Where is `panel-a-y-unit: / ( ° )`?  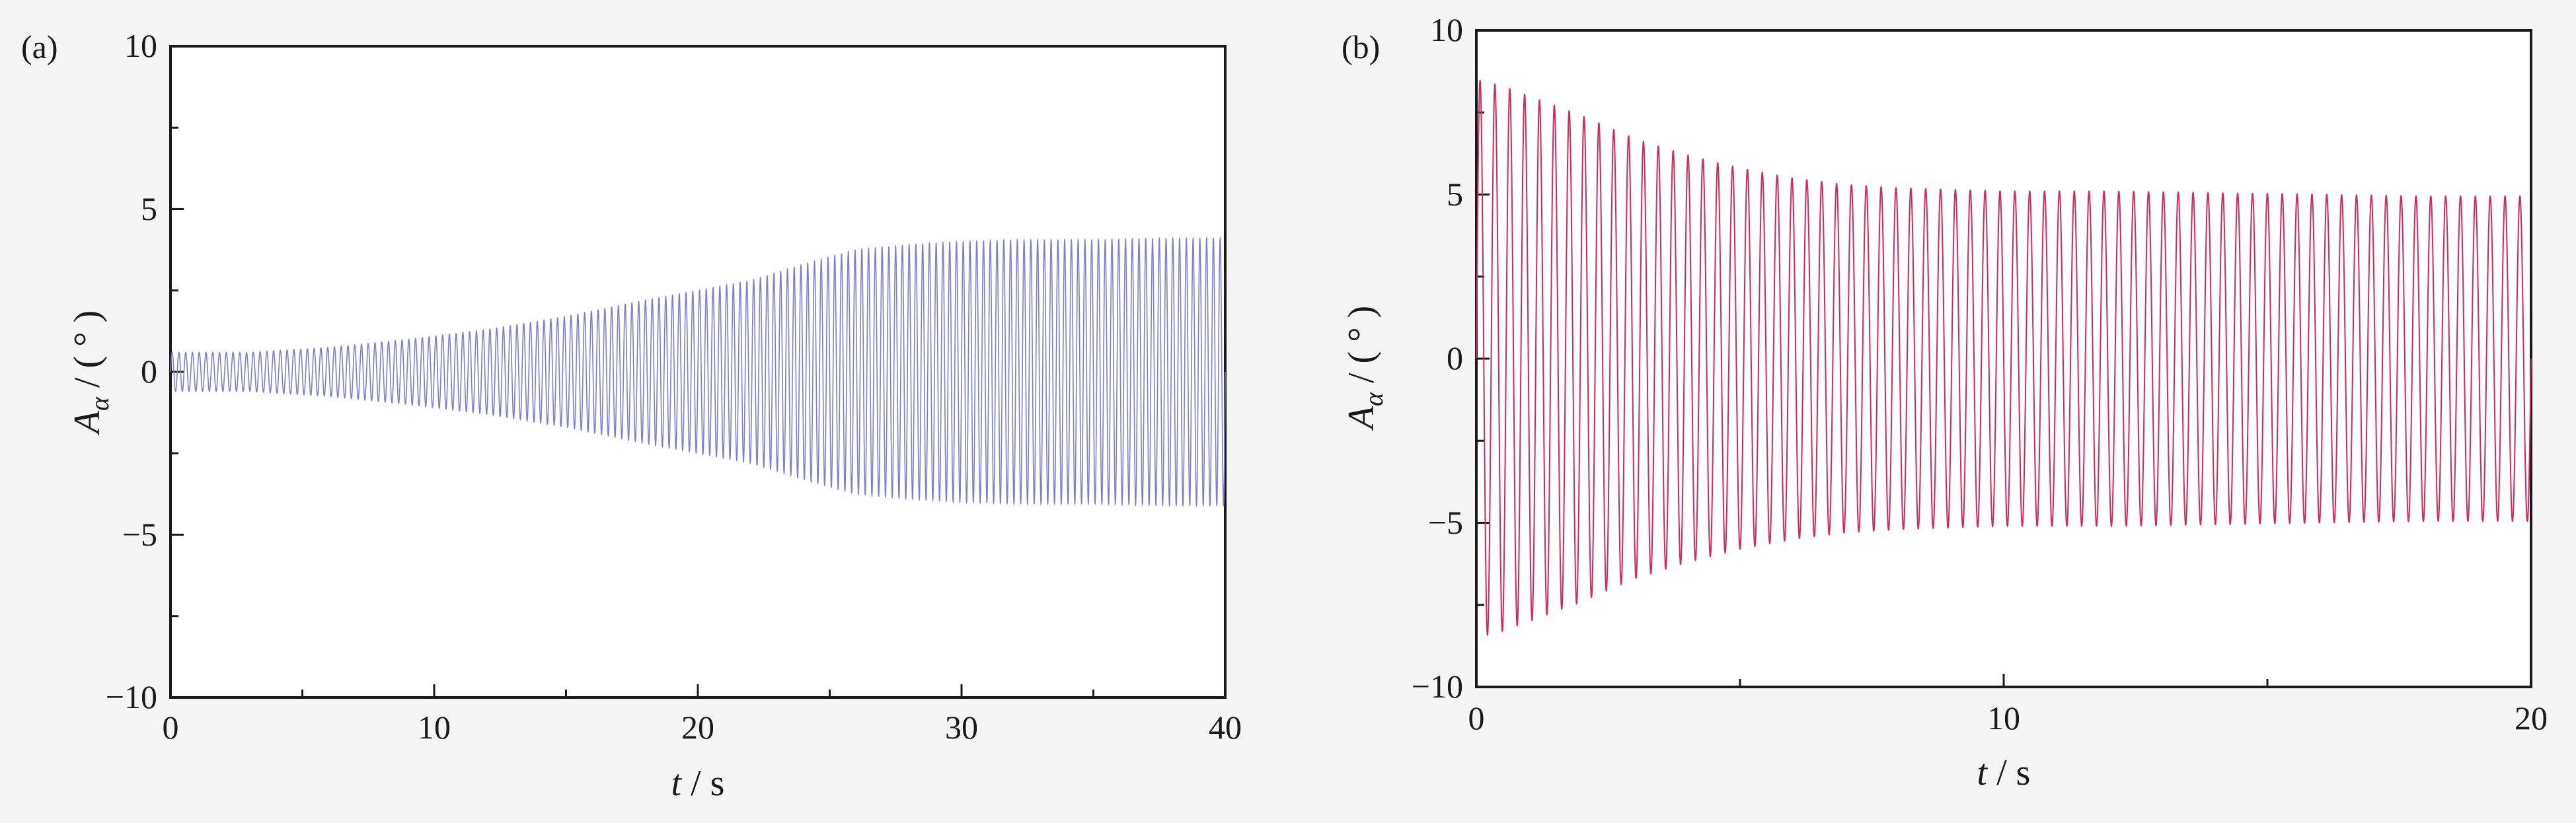 panel-a-y-unit: / ( ° ) is located at coordinates (87, 353).